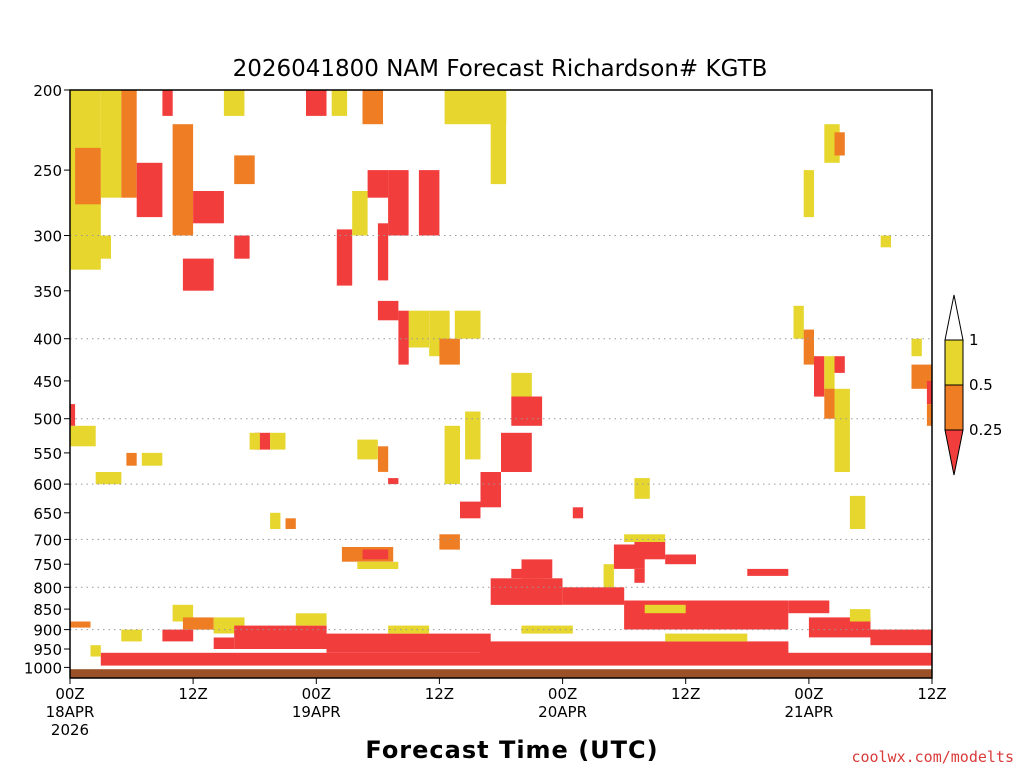 The width and height of the screenshot is (1024, 768). Describe the element at coordinates (562, 712) in the screenshot. I see `x-tick-label-48-1: 20APR` at that location.